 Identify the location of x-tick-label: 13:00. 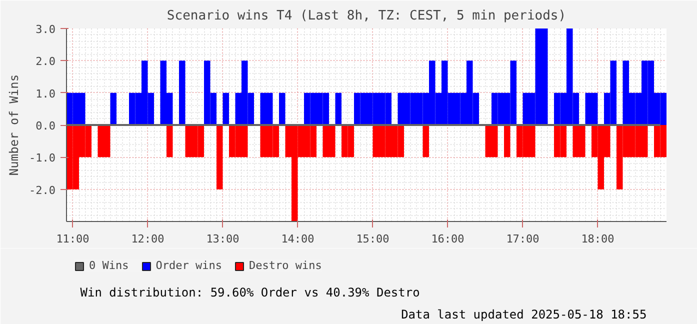
(223, 239).